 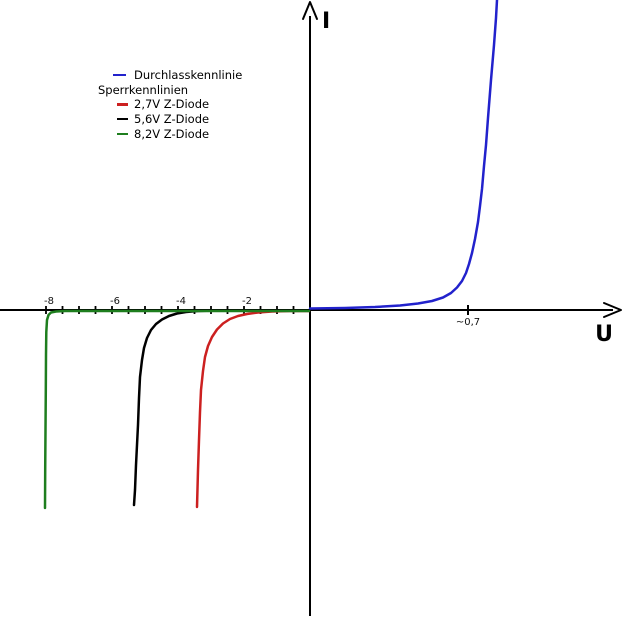 I want to click on legend-label: 5,6V Z-Diode, so click(x=172, y=119).